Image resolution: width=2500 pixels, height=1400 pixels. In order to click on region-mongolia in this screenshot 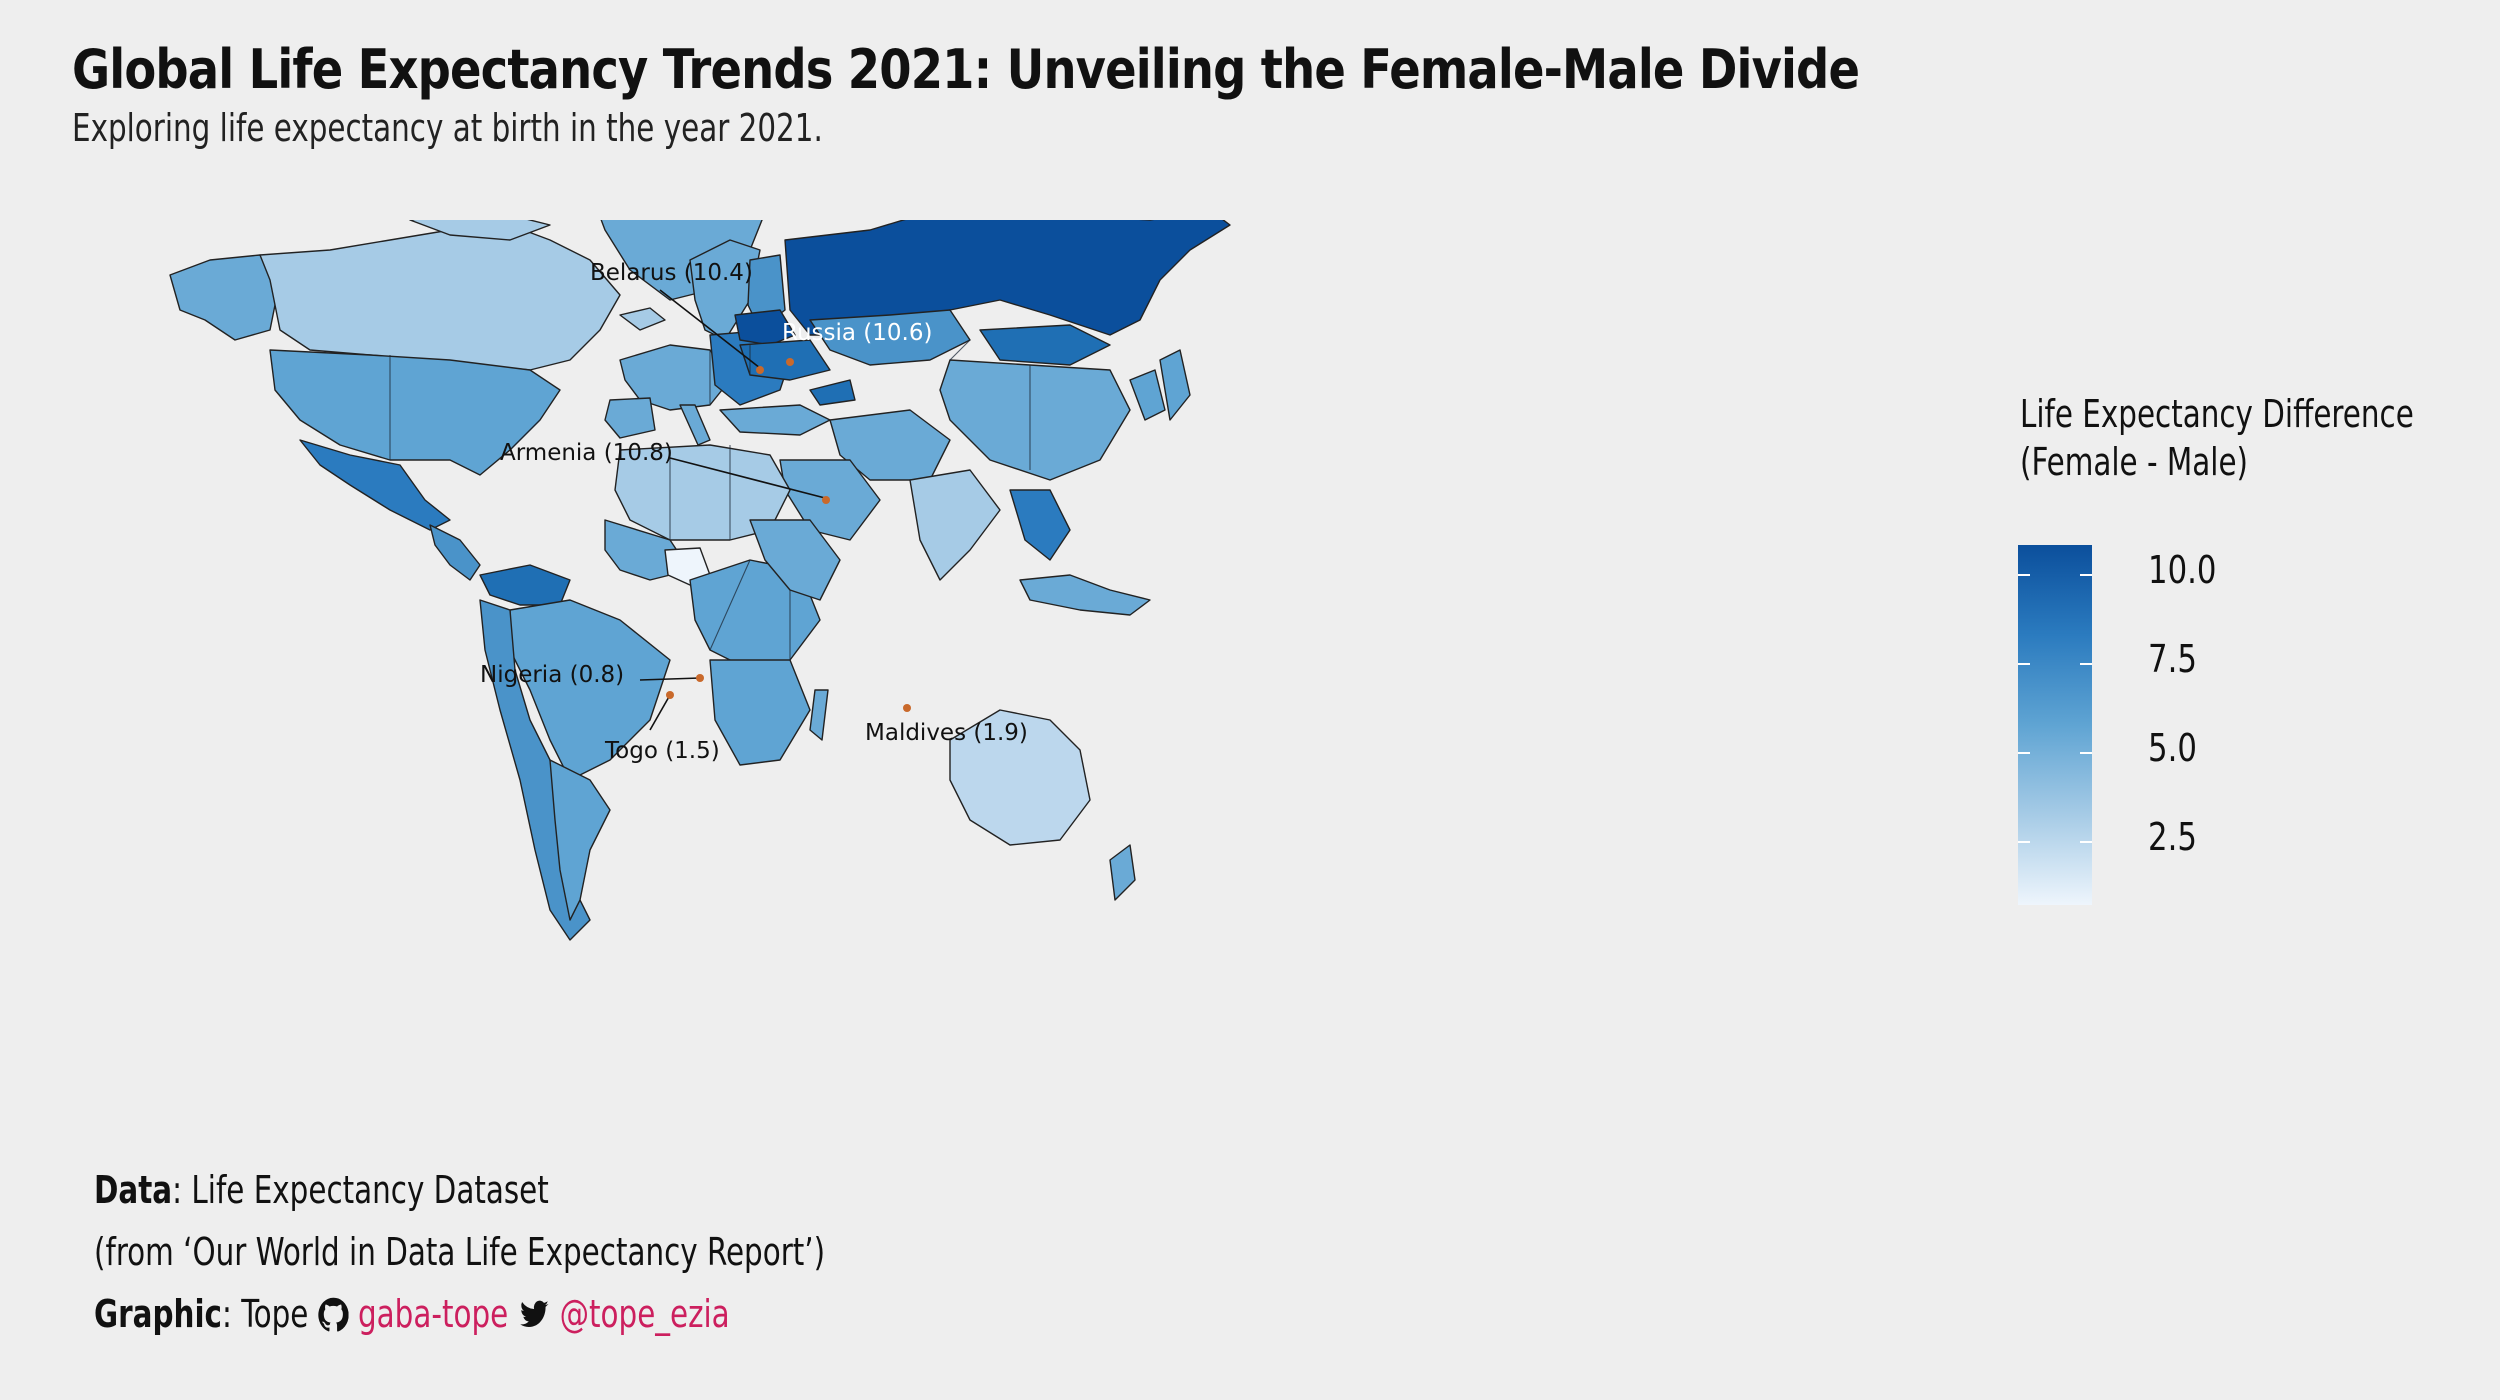, I will do `click(1045, 345)`.